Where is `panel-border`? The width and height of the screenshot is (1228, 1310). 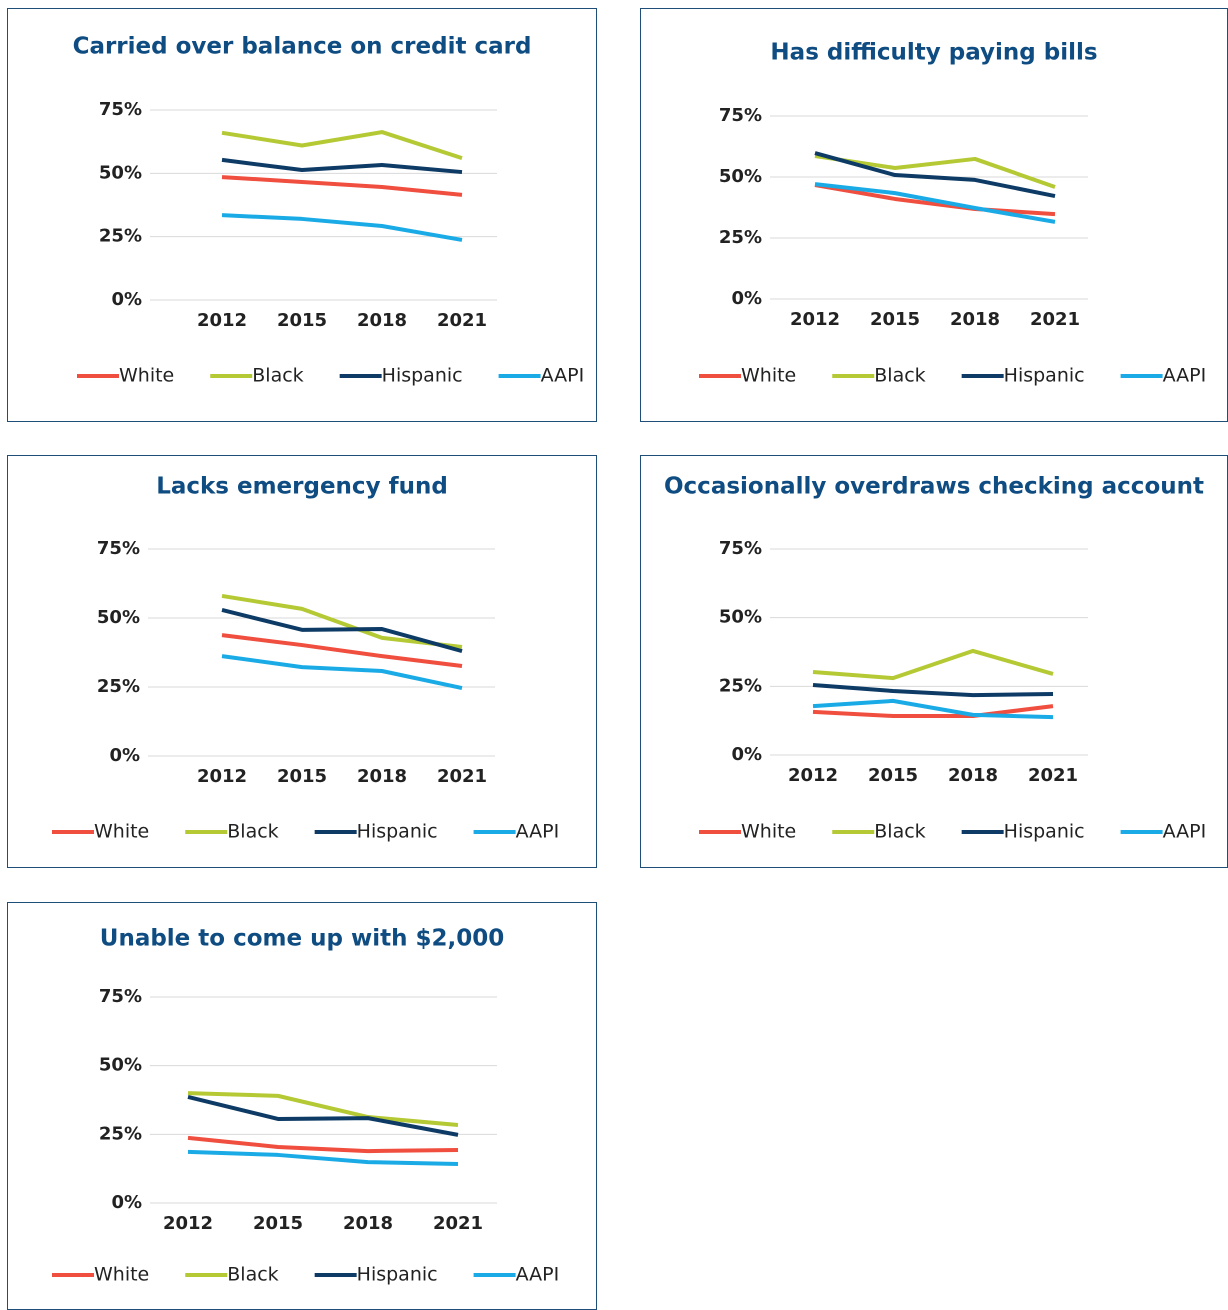 panel-border is located at coordinates (302, 1106).